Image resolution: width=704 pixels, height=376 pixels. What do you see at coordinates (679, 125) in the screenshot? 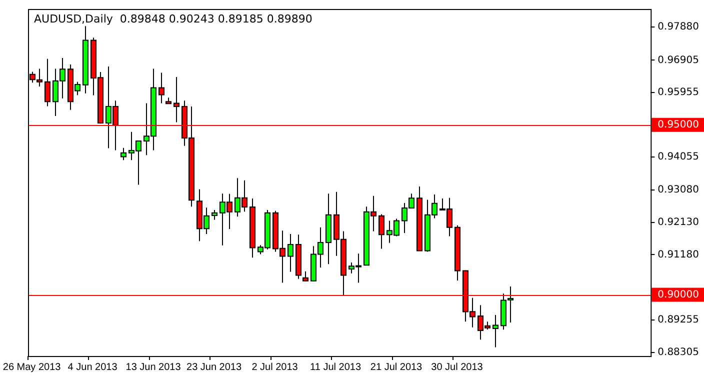
I see `ref-line-label: 0.95000` at bounding box center [679, 125].